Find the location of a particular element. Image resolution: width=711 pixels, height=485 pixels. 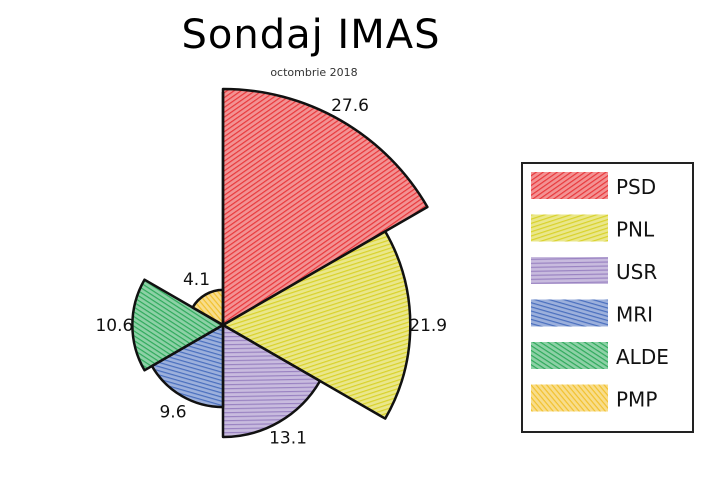

chart-subtitle: octombrie 2018 is located at coordinates (313, 72).